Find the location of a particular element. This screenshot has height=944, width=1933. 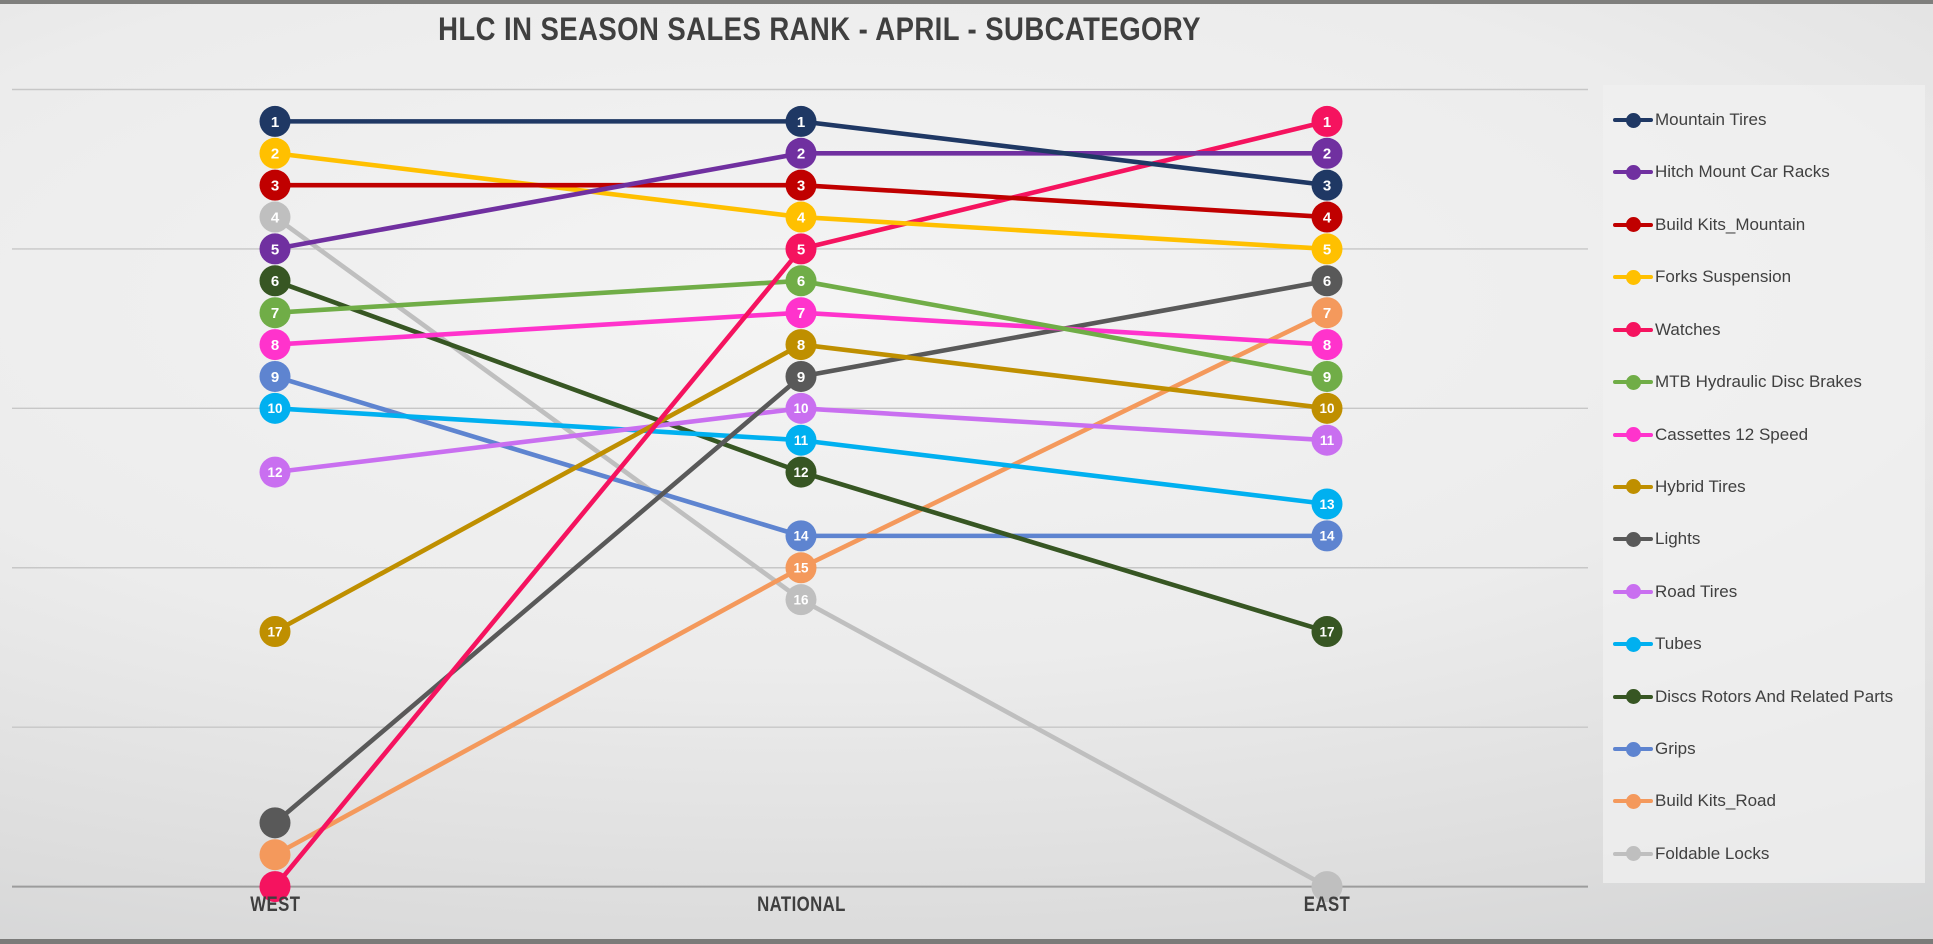

point-discs-rotors-and-related-parts-west is located at coordinates (275, 281).